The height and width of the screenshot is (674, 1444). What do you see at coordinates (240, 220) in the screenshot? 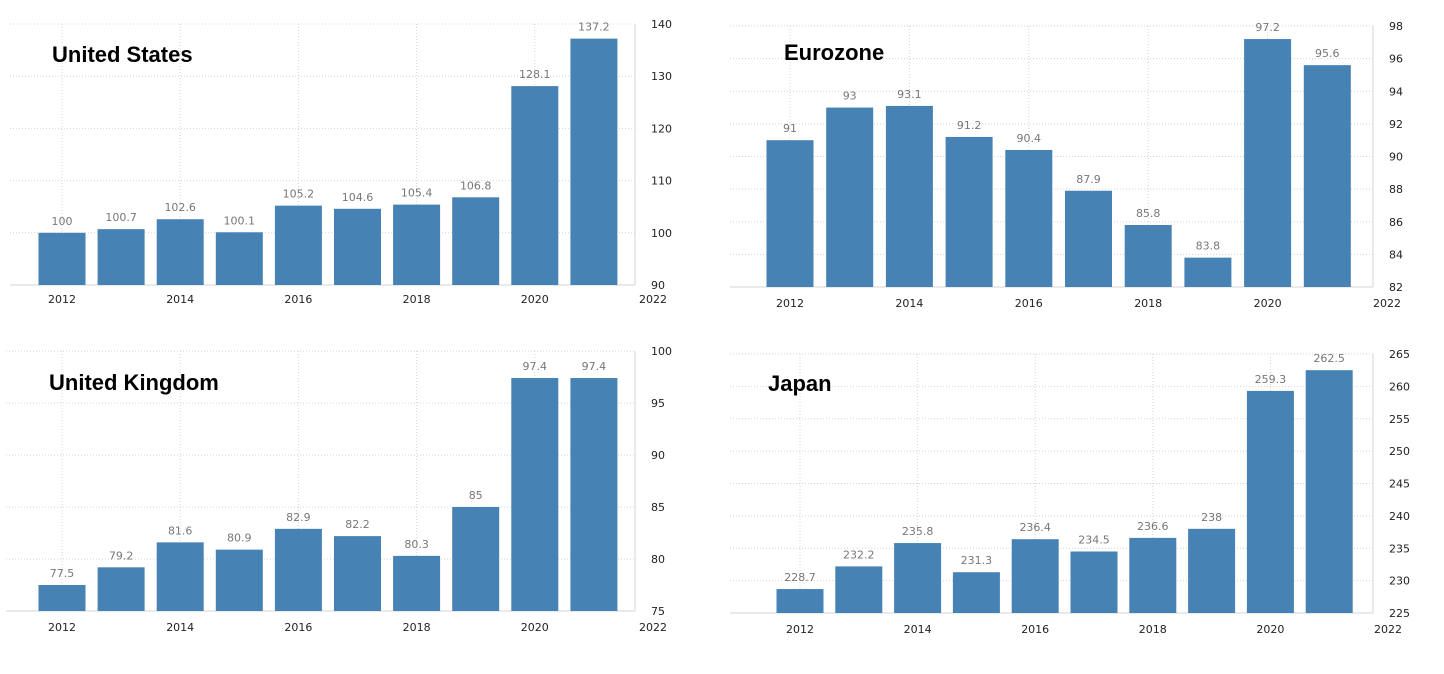
I see `data-label: 100.1` at bounding box center [240, 220].